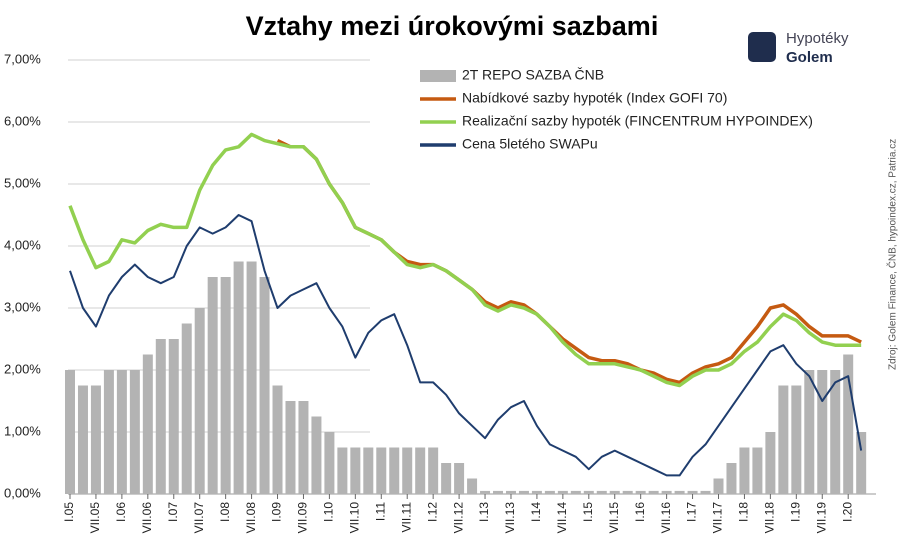  Describe the element at coordinates (817, 38) in the screenshot. I see `logo-text: Hypotéky` at that location.